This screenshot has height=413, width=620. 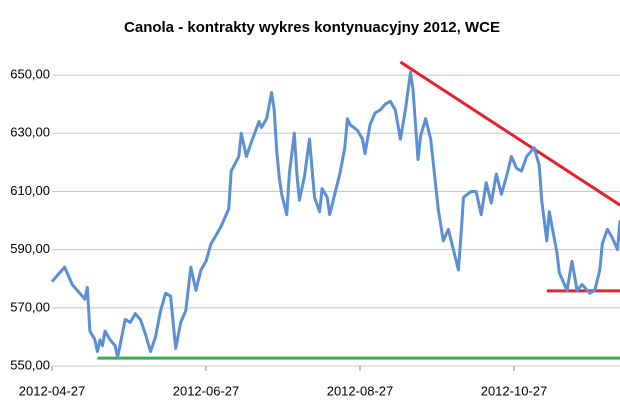 What do you see at coordinates (30, 306) in the screenshot?
I see `y-tick-label: 570,00` at bounding box center [30, 306].